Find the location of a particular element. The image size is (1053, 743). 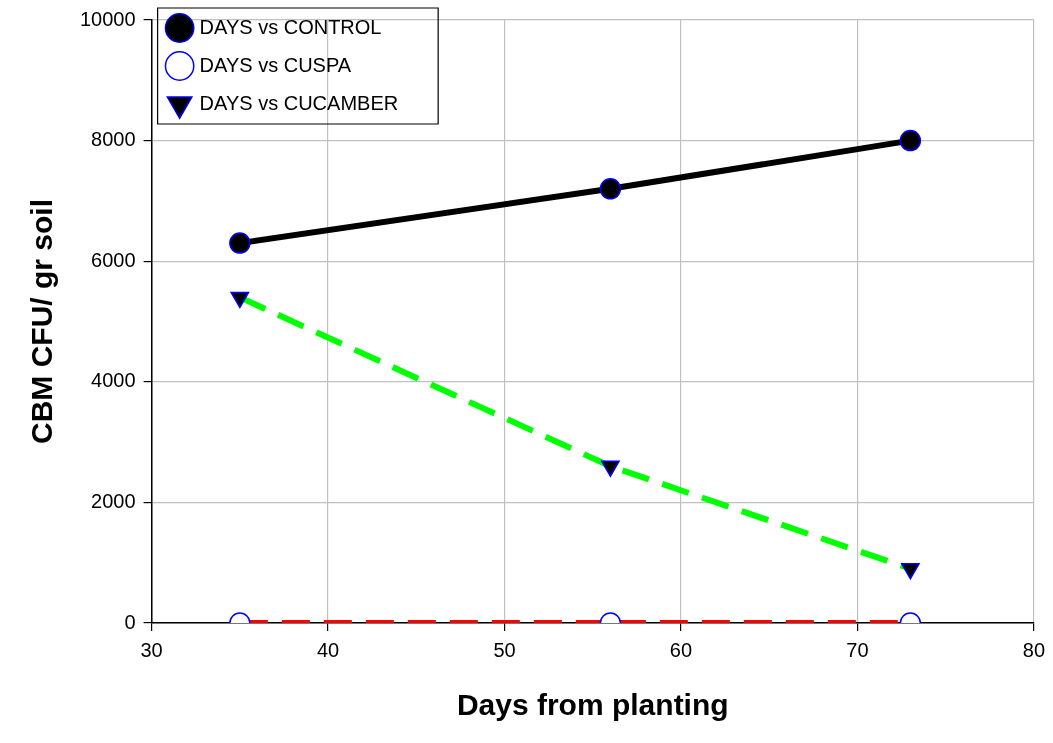

x-axis-title: Days from planting is located at coordinates (592, 705).